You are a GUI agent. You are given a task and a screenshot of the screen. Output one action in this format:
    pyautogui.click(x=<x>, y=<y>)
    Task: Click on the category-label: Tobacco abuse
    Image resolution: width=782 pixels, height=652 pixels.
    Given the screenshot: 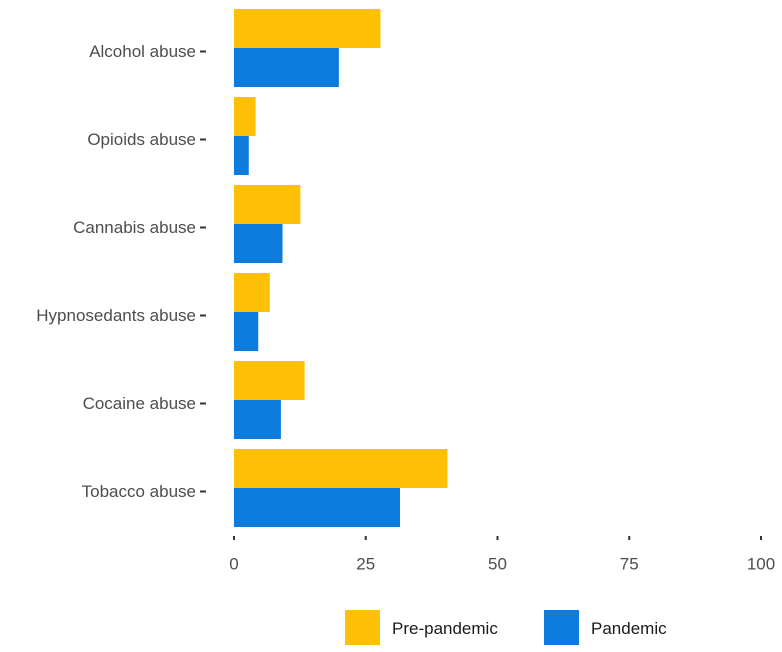 What is the action you would take?
    pyautogui.click(x=139, y=491)
    